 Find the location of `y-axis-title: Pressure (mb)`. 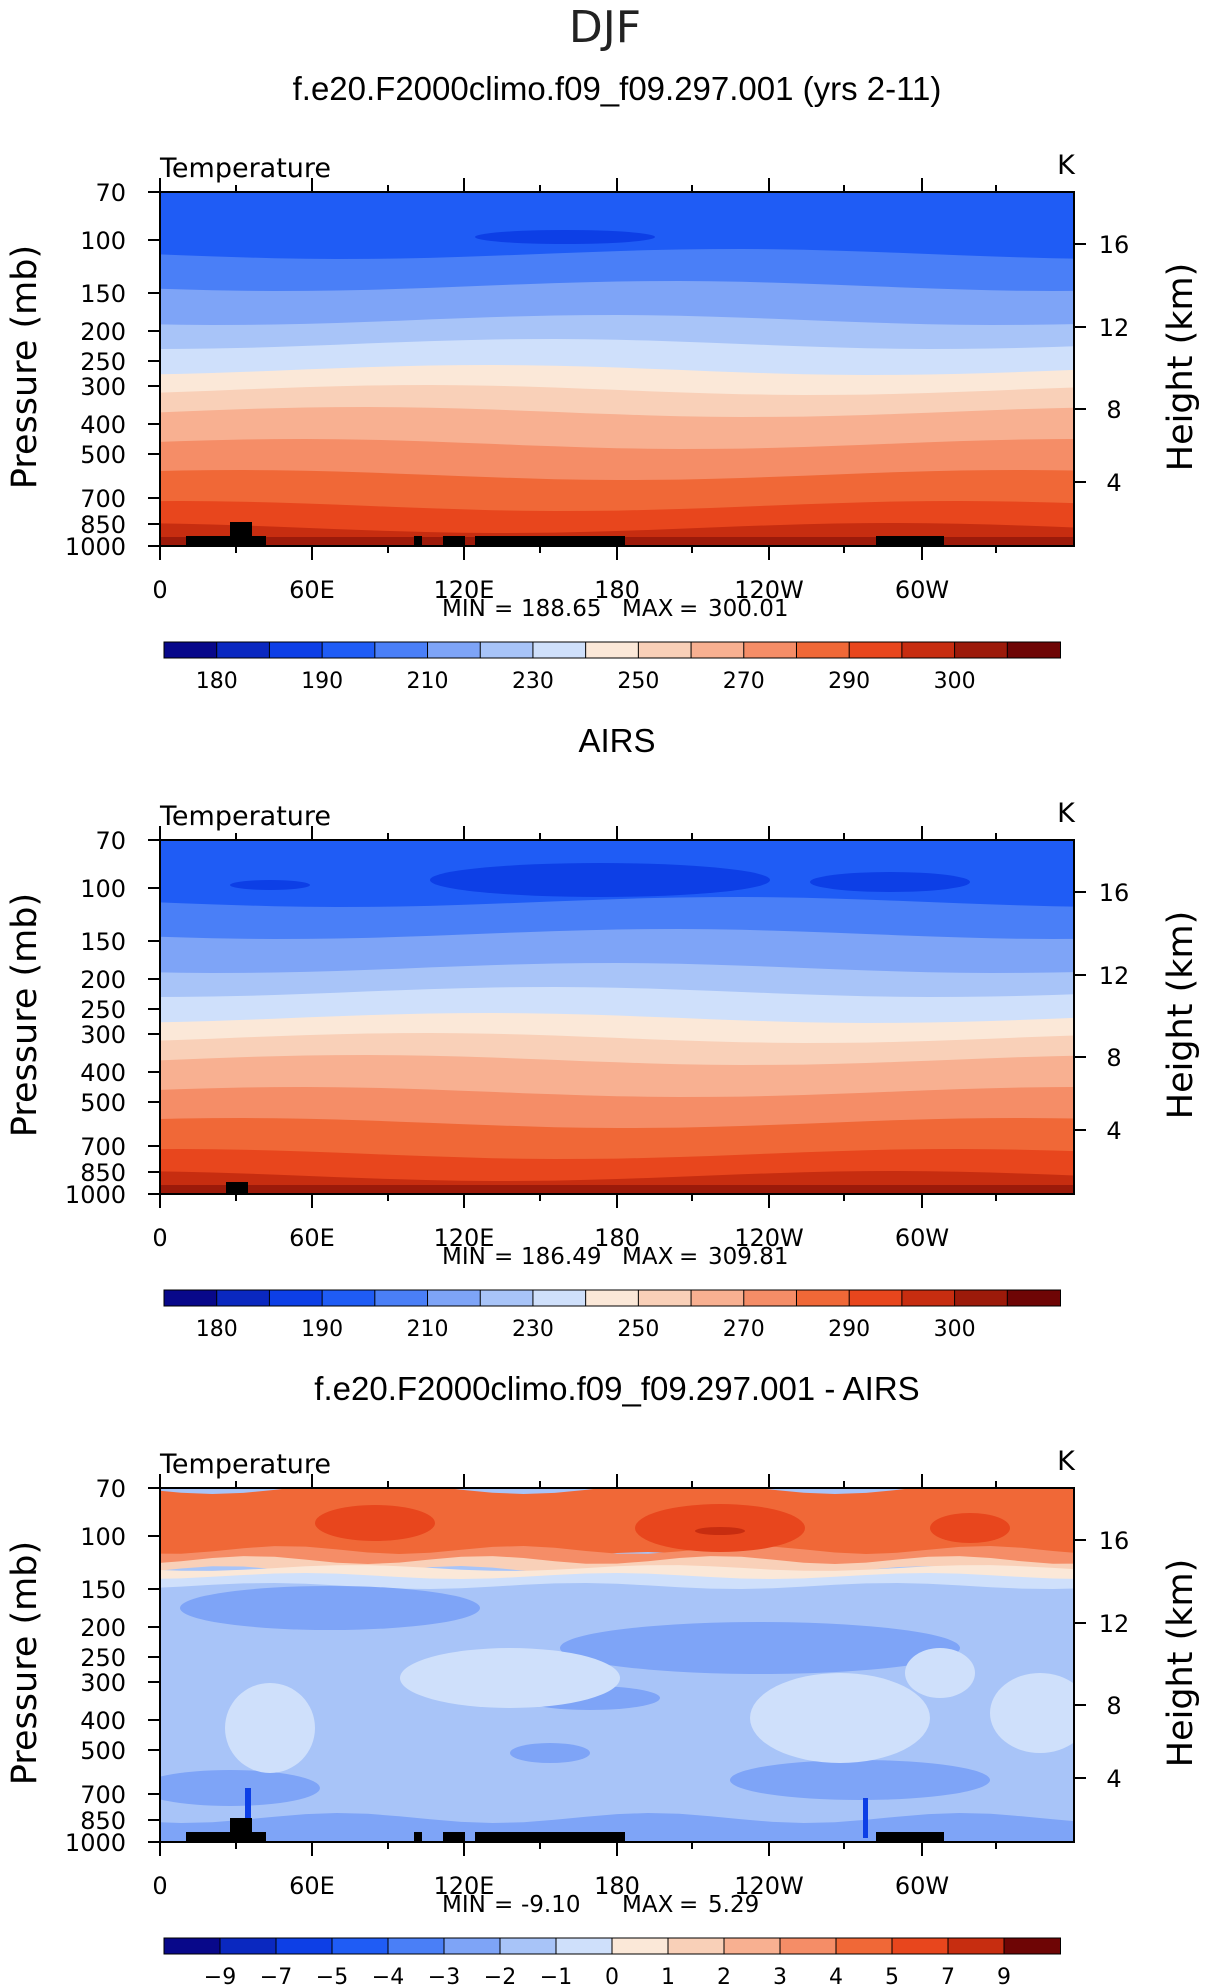

y-axis-title: Pressure (mb) is located at coordinates (25, 367).